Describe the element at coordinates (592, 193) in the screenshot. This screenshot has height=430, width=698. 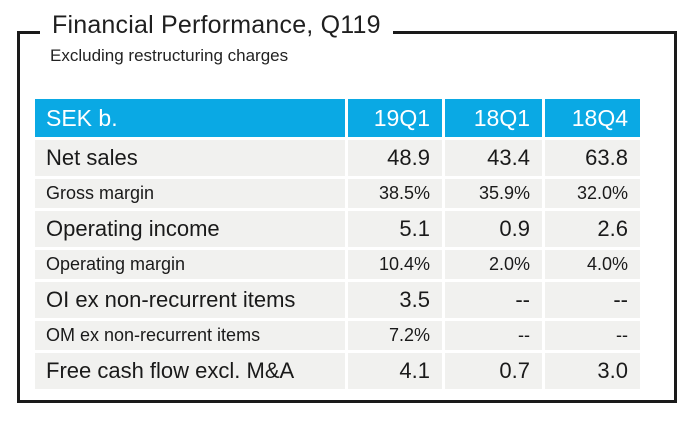
I see `row-value: 32.0%` at that location.